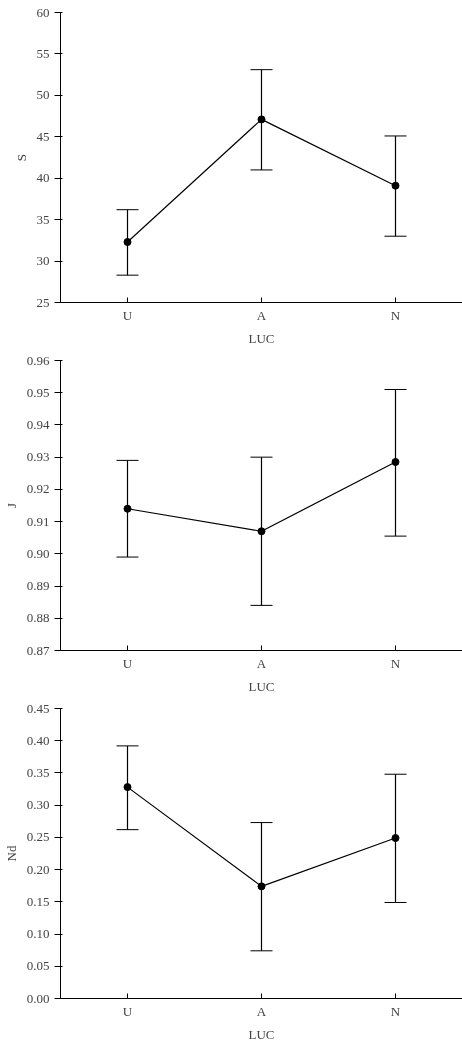 This screenshot has height=1044, width=462. What do you see at coordinates (38, 586) in the screenshot?
I see `y-tick-label: 0.89` at bounding box center [38, 586].